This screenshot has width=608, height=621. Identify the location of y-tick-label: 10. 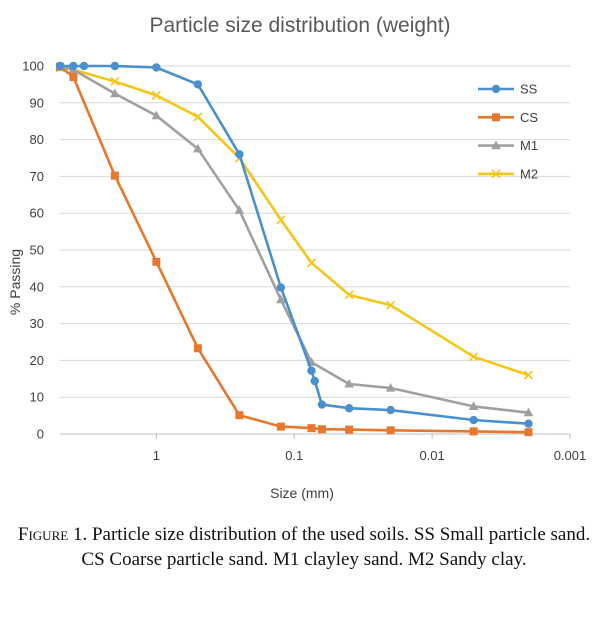
(37, 397).